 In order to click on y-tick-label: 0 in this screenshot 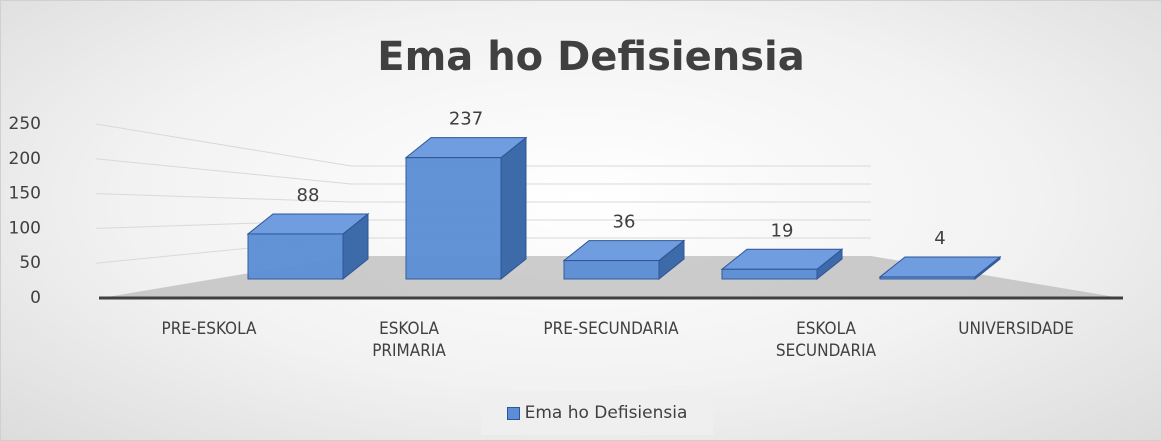, I will do `click(35, 298)`.